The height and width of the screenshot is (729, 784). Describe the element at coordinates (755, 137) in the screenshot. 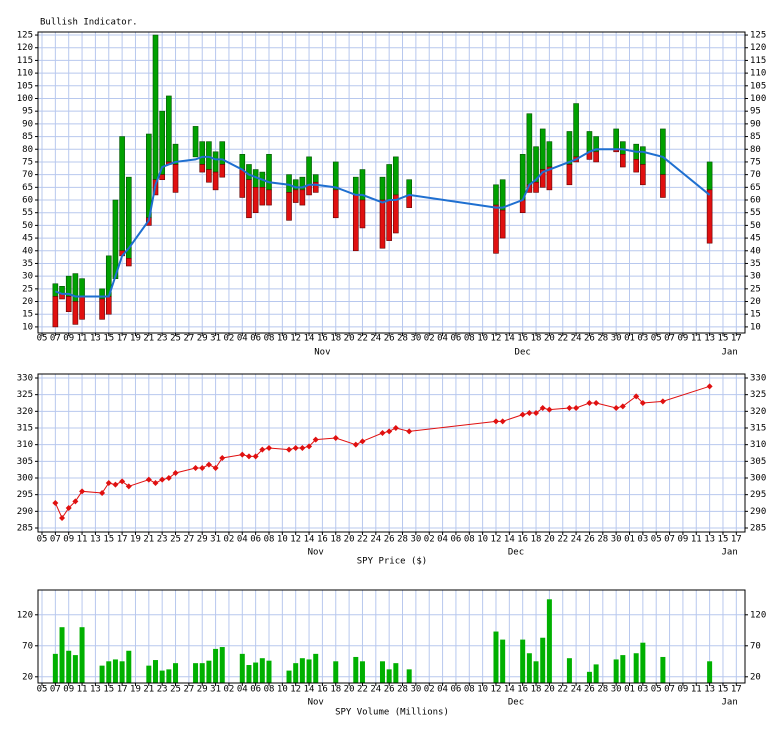

I see `y-tick-label-right: 85` at that location.